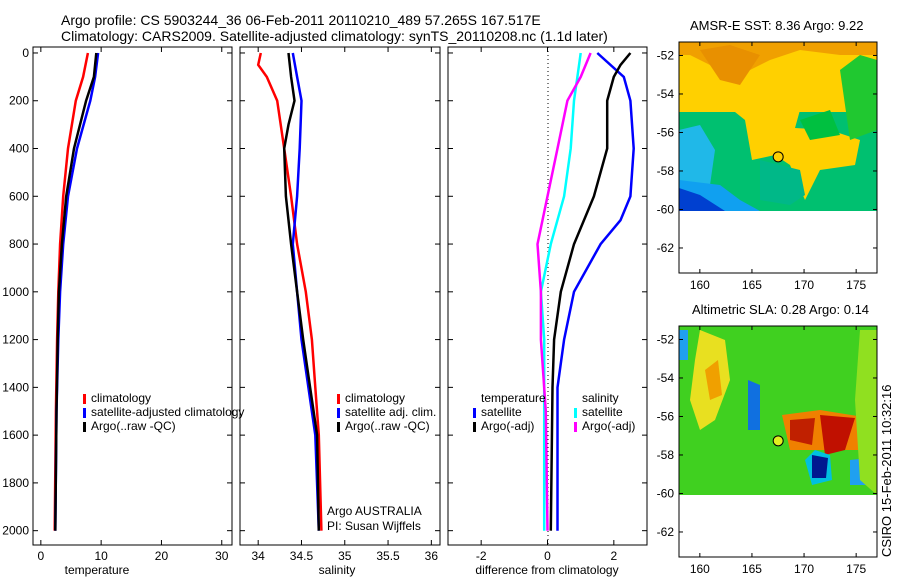 Image resolution: width=900 pixels, height=580 pixels. What do you see at coordinates (15, 340) in the screenshot?
I see `y-tick-label: 1200` at bounding box center [15, 340].